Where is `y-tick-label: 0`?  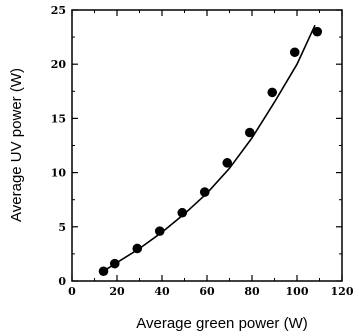
y-tick-label: 0 is located at coordinates (62, 281).